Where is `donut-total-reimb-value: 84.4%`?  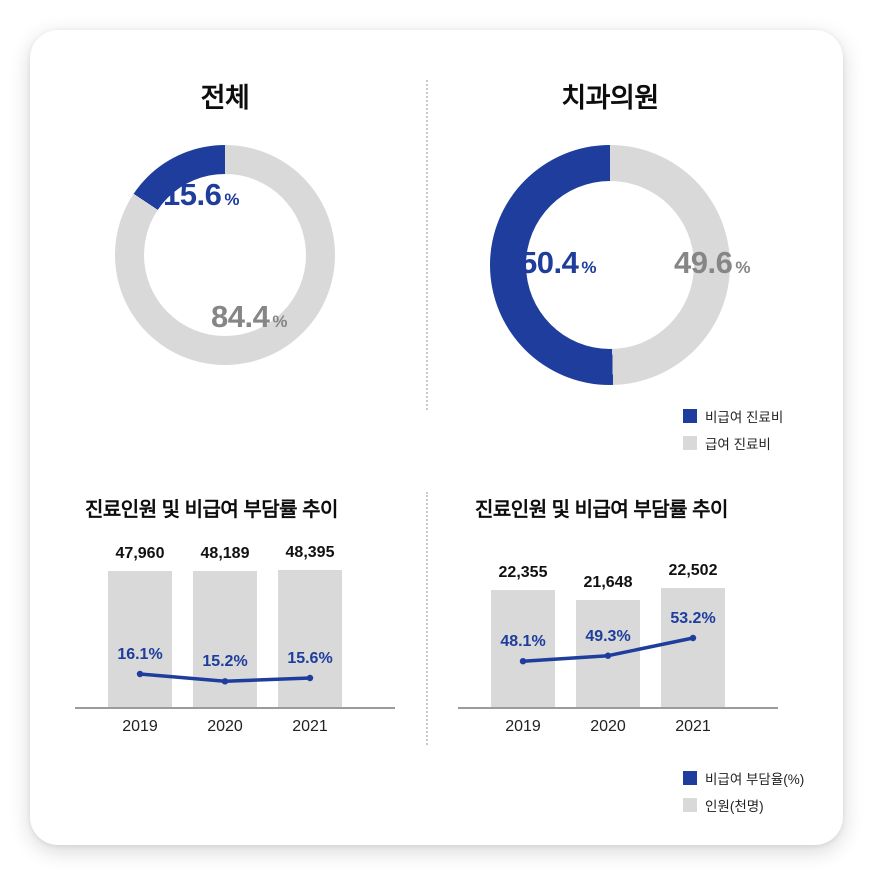
donut-total-reimb-value: 84.4% is located at coordinates (249, 316).